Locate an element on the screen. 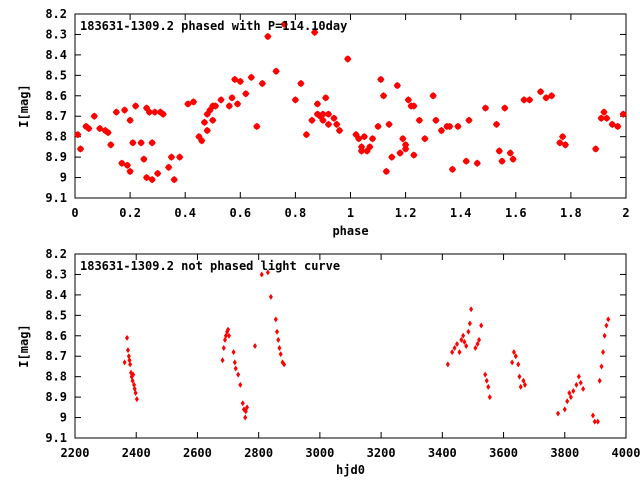 The height and width of the screenshot is (480, 640). x-tick-label: 2400 is located at coordinates (136, 453).